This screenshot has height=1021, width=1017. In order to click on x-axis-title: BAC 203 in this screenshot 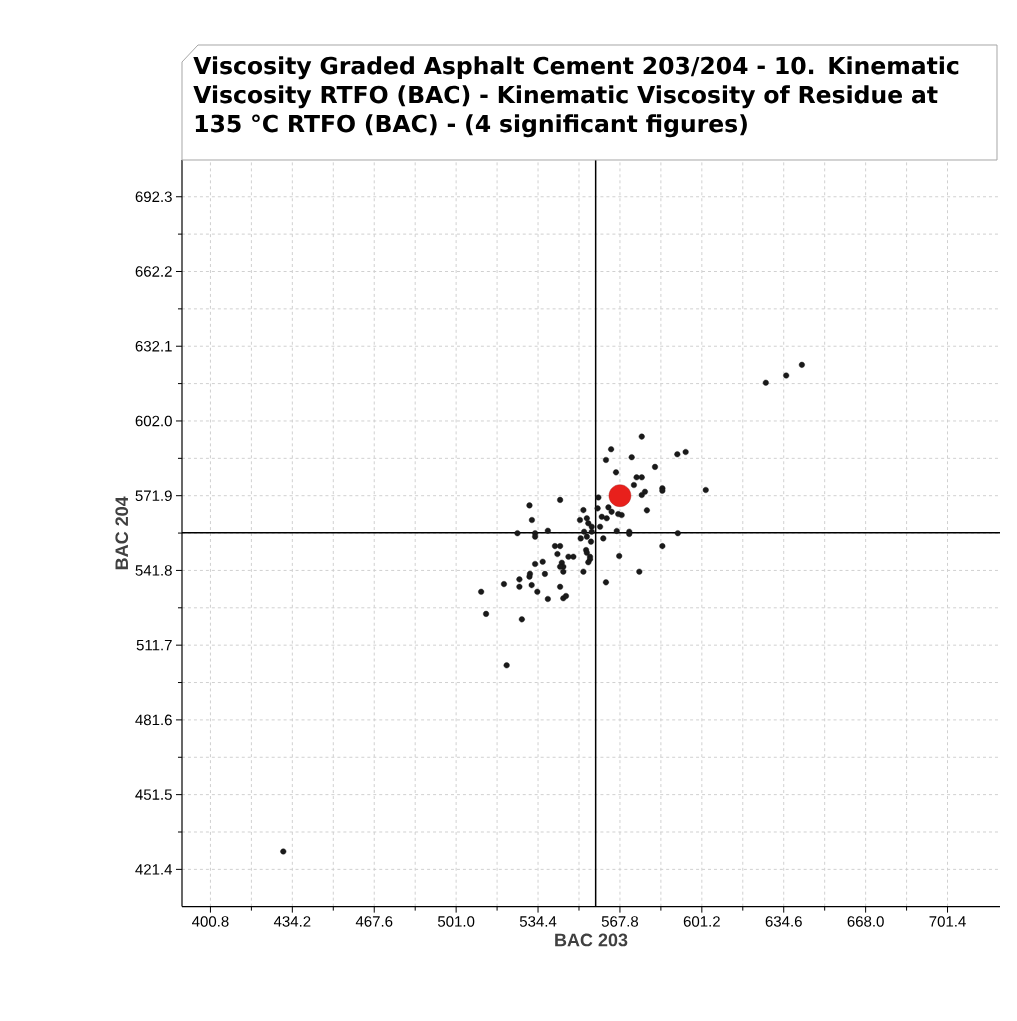, I will do `click(591, 940)`.